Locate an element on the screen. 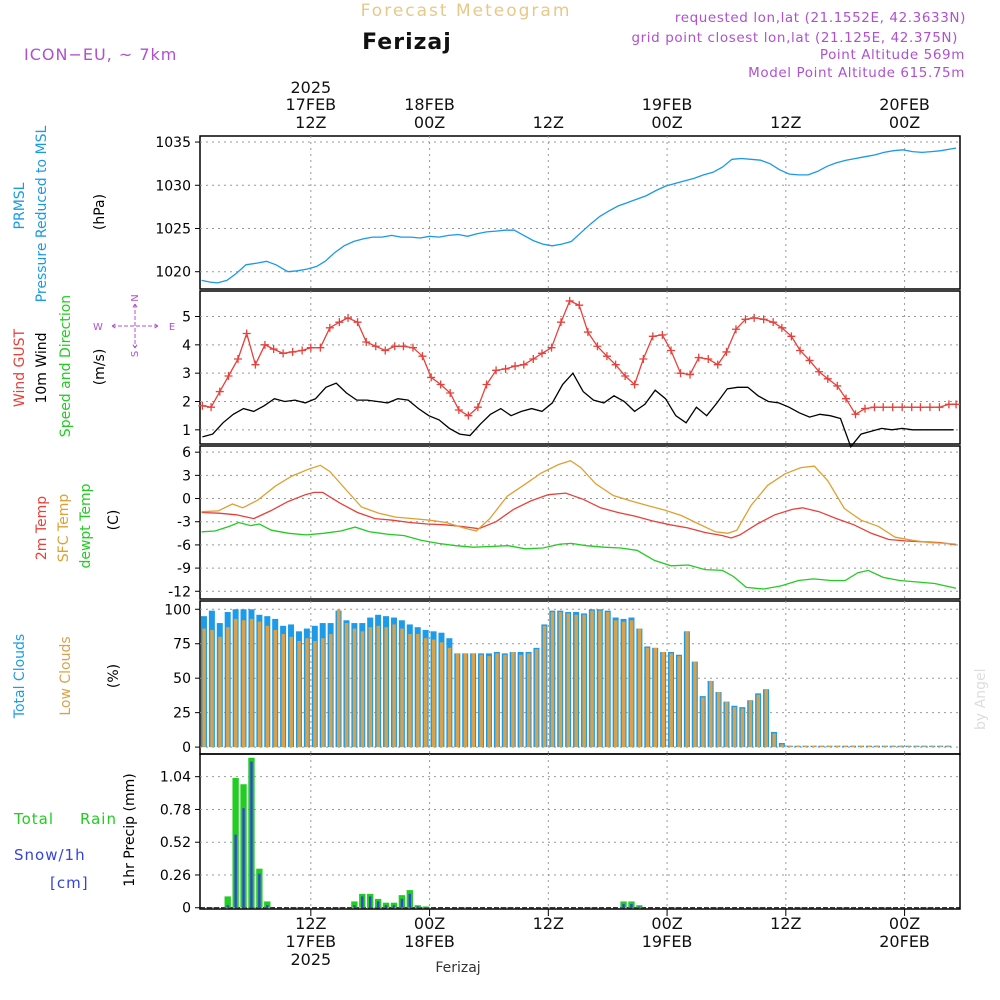 Image resolution: width=1000 pixels, height=1000 pixels. place-name: Ferizaj is located at coordinates (407, 42).